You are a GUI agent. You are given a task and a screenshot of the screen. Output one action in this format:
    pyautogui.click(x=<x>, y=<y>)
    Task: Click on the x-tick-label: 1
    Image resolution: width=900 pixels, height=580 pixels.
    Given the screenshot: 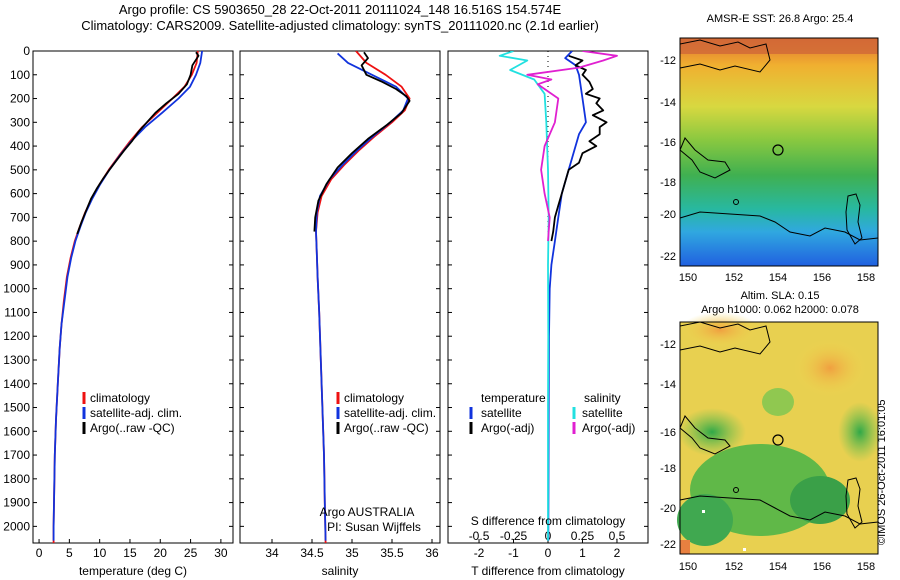 What is the action you would take?
    pyautogui.click(x=582, y=553)
    